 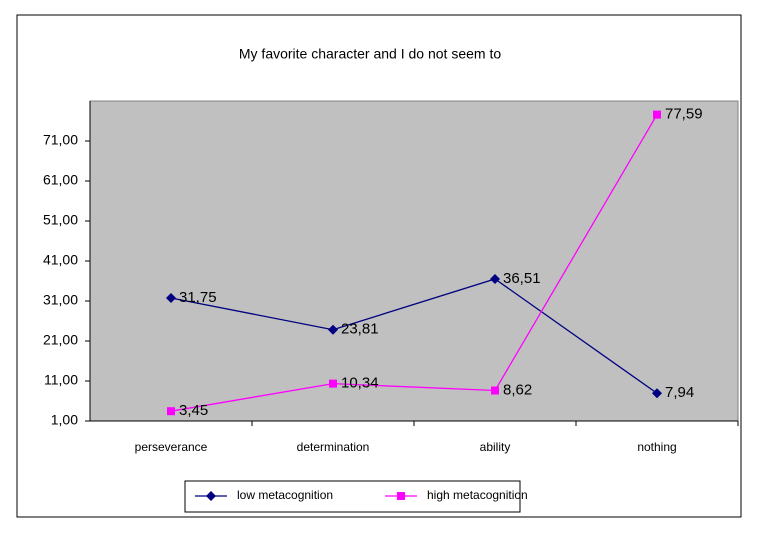 What do you see at coordinates (522, 278) in the screenshot?
I see `value-label: 36,51` at bounding box center [522, 278].